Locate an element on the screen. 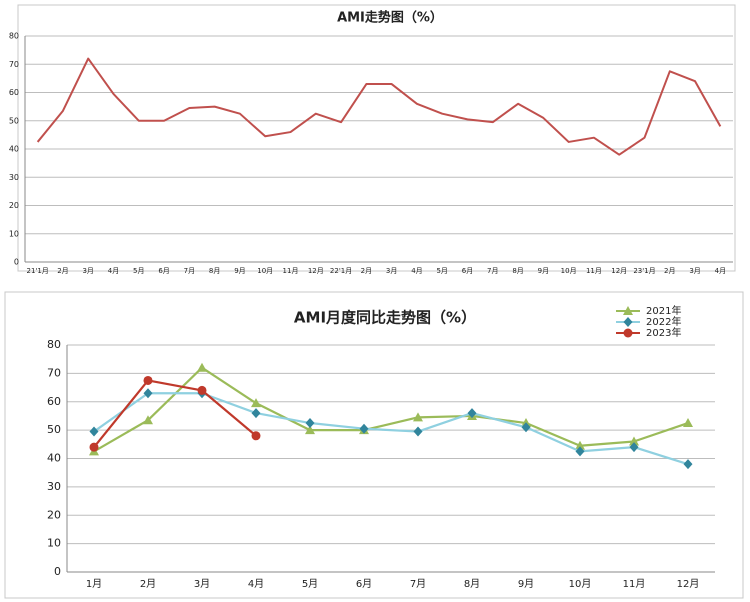  chart-title: AMI走势图（%） is located at coordinates (390, 18).